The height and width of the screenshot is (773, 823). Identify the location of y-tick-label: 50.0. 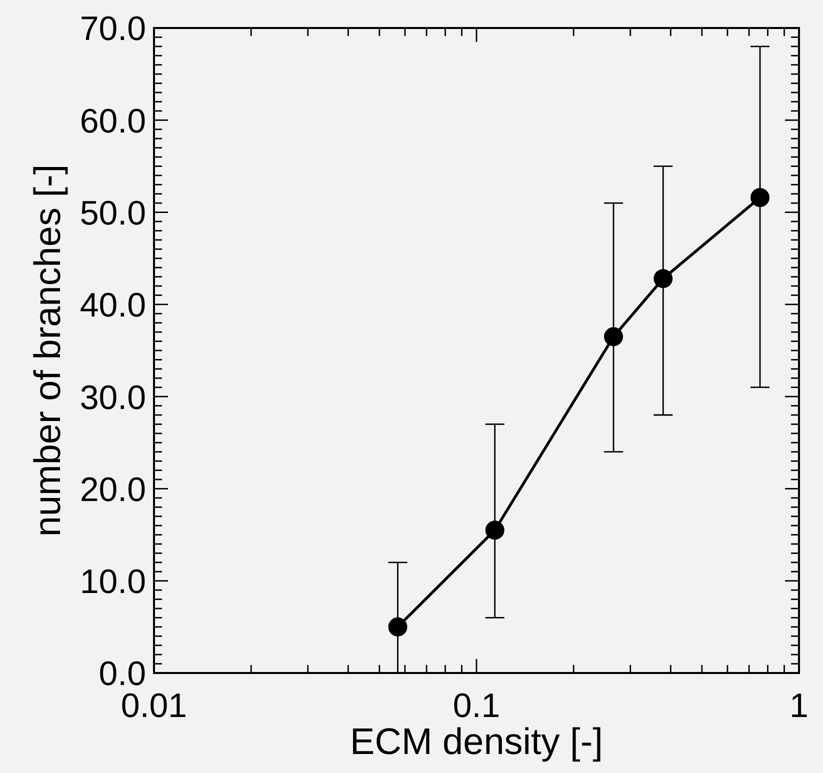
(113, 213).